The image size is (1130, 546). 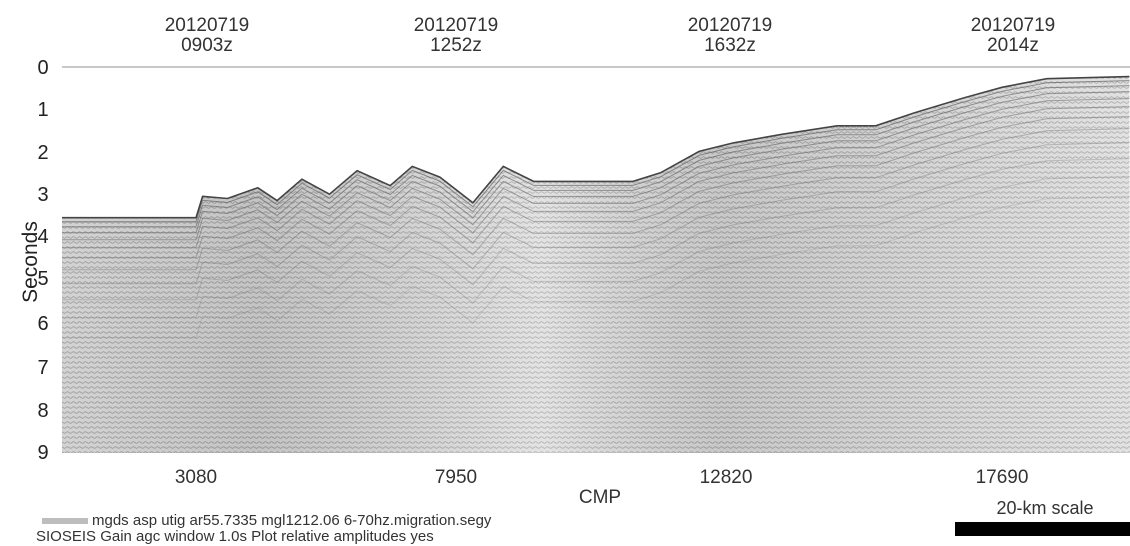 I want to click on time-label-3-date: 20120719, so click(x=730, y=25).